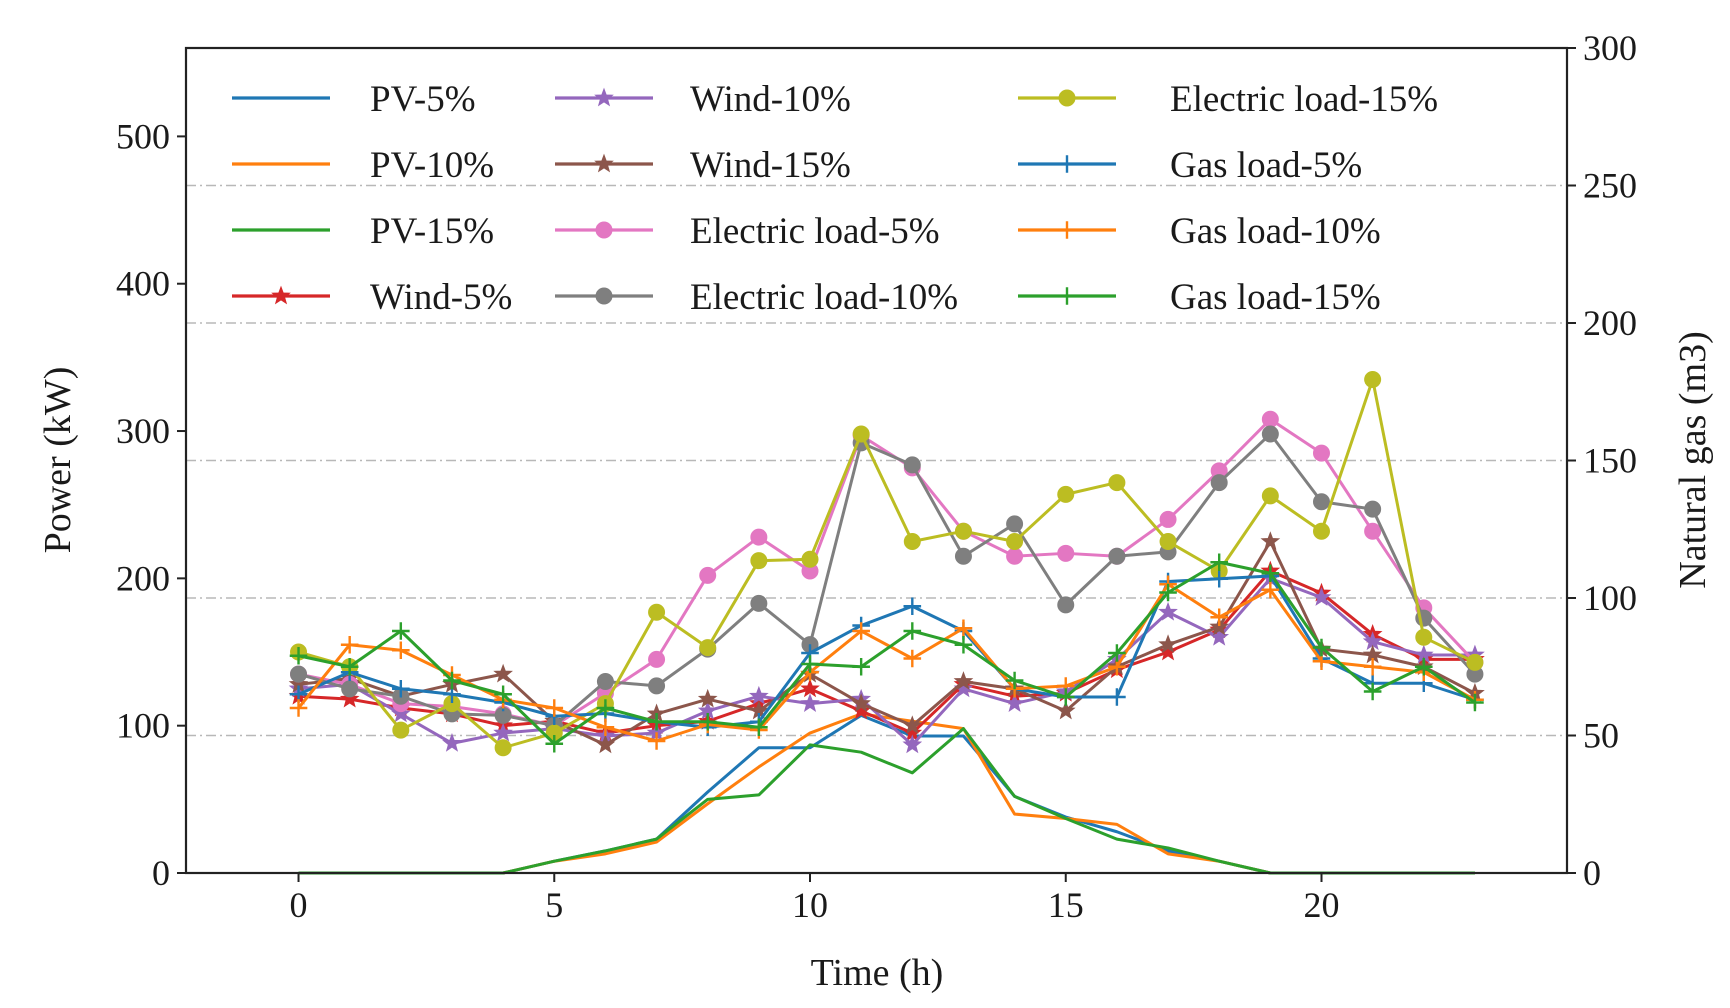 This screenshot has width=1730, height=1008. Describe the element at coordinates (363, 231) in the screenshot. I see `legend-item: PV-15%` at that location.